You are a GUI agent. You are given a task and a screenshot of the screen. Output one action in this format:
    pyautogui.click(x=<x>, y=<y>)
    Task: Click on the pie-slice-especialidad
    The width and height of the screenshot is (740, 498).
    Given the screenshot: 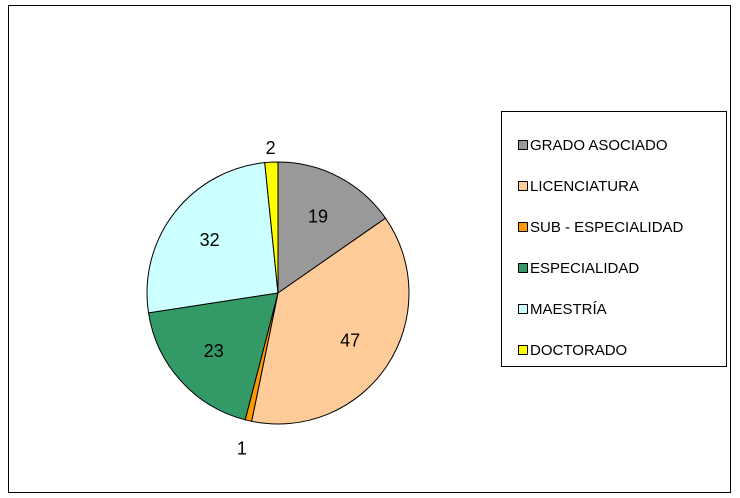 What is the action you would take?
    pyautogui.click(x=213, y=356)
    